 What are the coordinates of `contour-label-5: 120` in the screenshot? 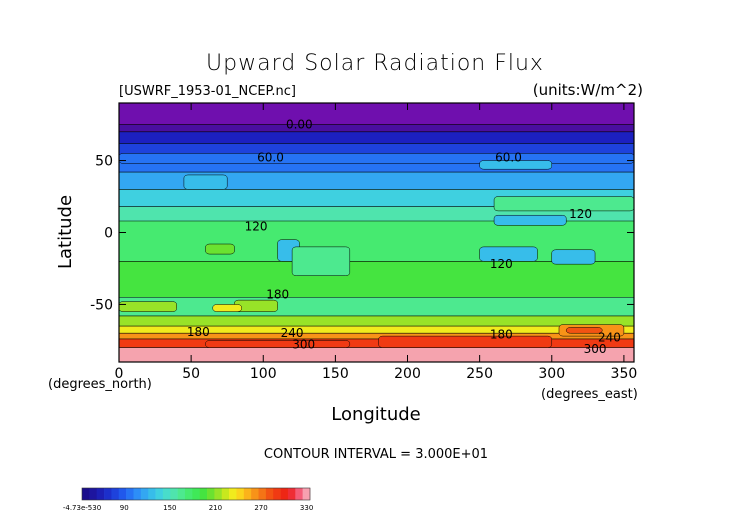 It's located at (501, 264).